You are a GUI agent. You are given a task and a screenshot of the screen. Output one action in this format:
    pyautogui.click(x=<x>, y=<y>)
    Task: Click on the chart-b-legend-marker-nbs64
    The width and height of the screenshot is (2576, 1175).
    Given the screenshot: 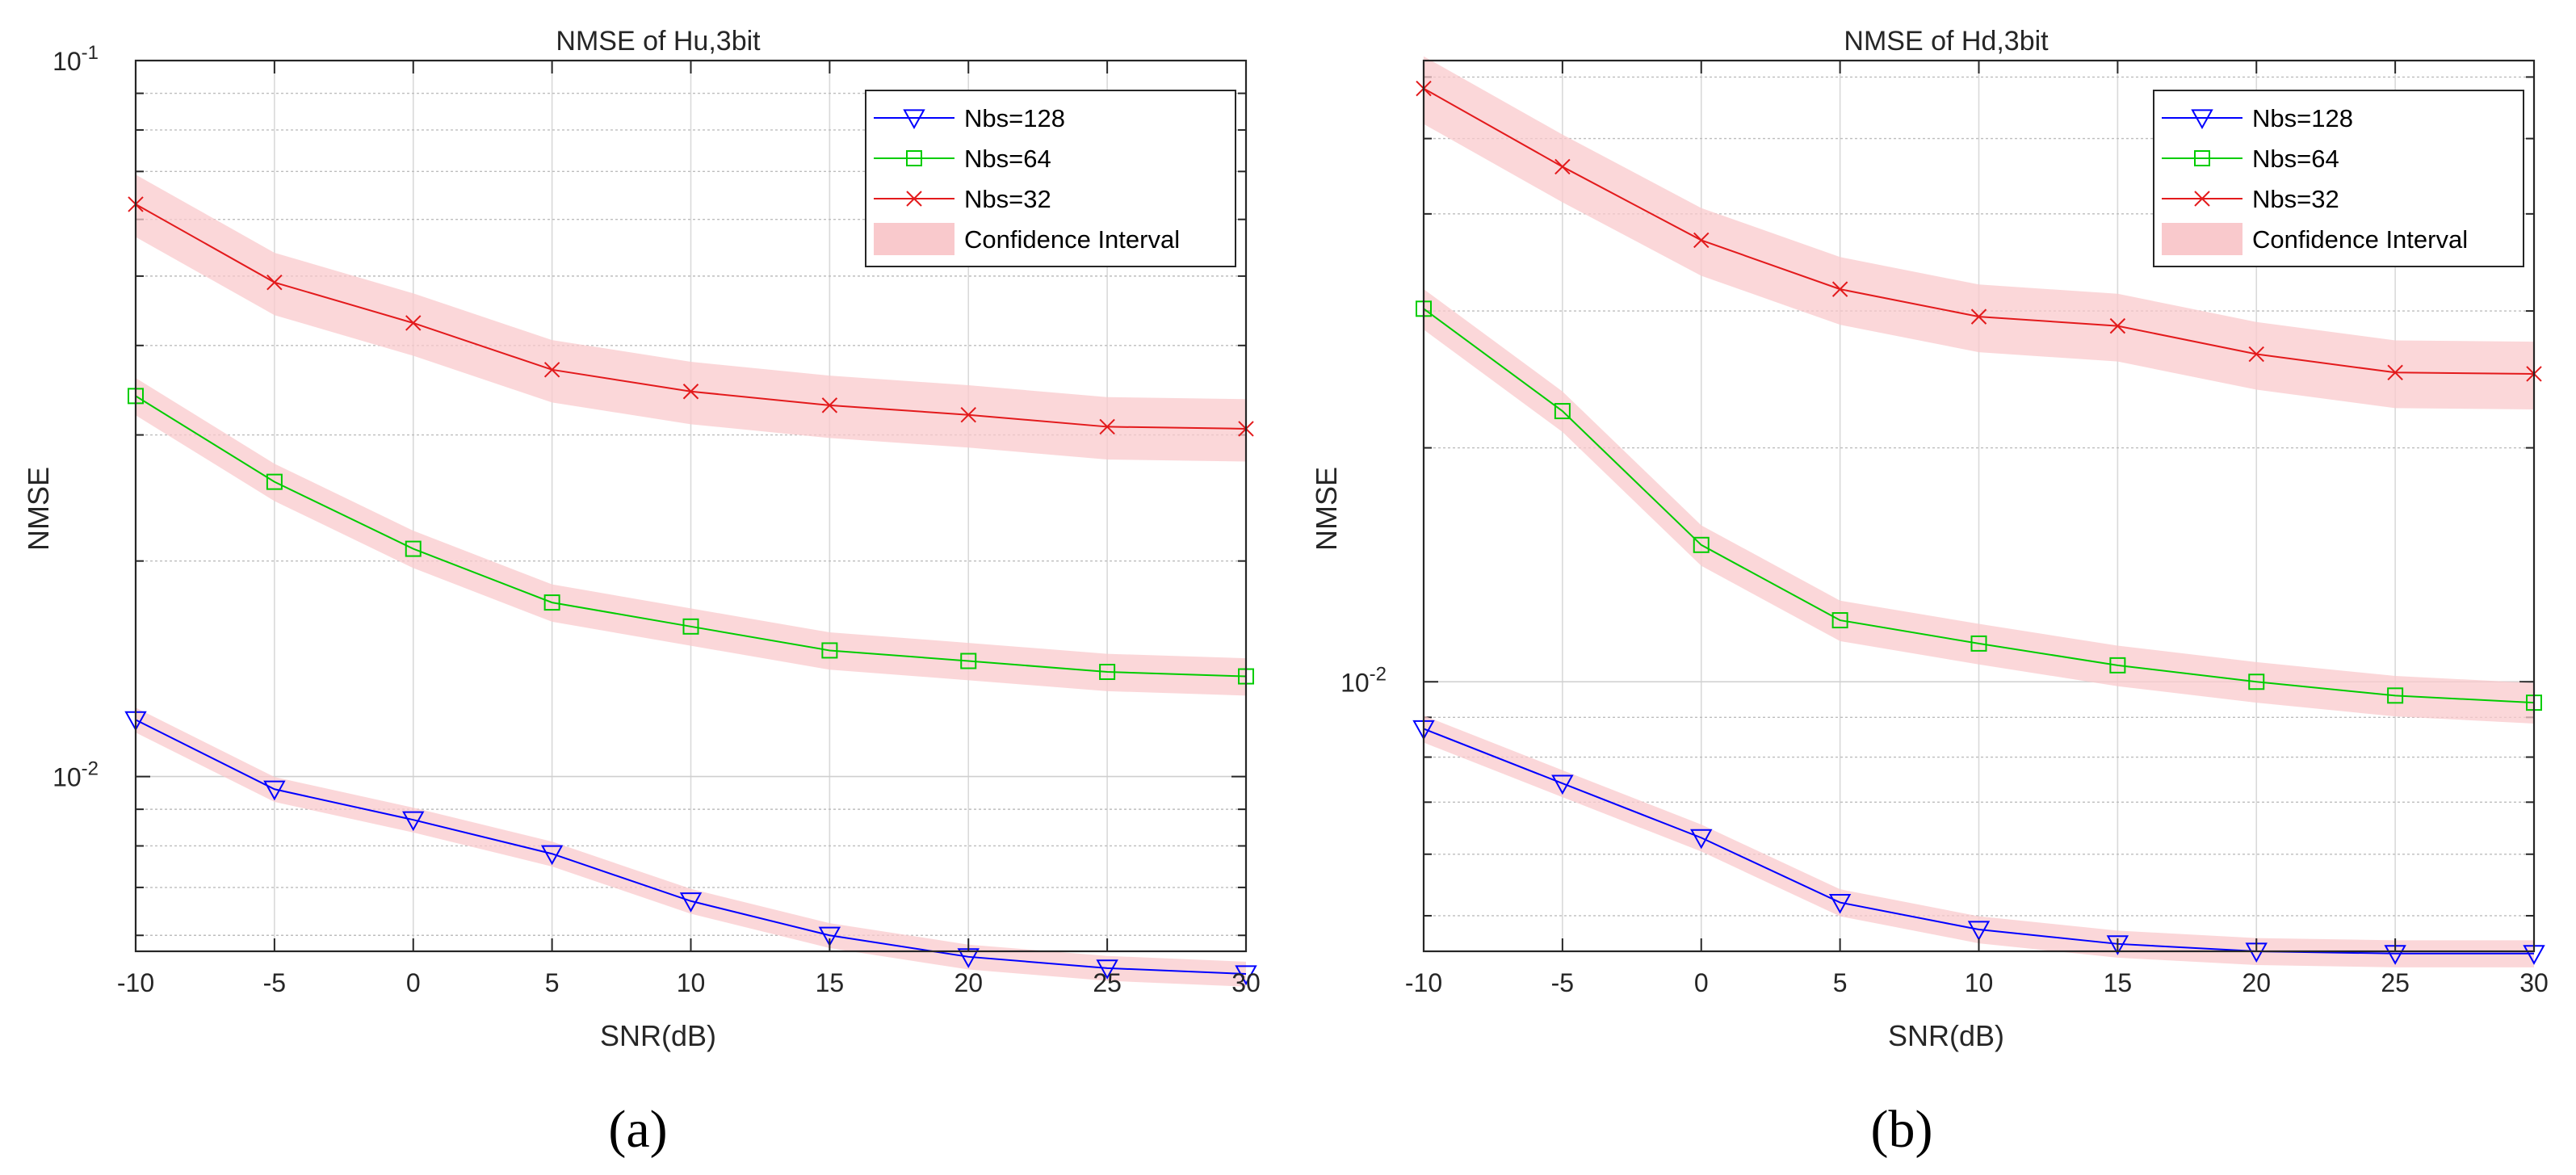 What is the action you would take?
    pyautogui.click(x=2202, y=158)
    